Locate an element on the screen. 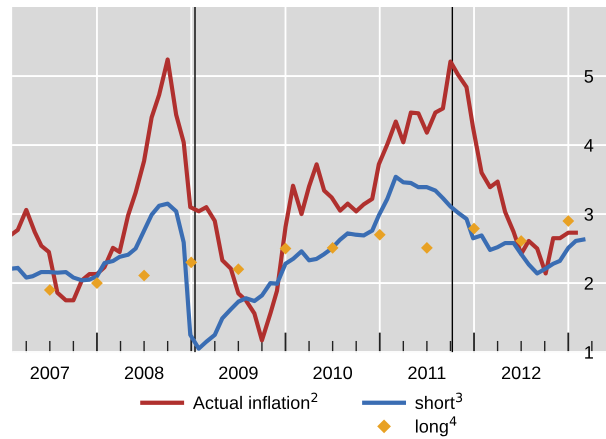  x-tick-label: 2012 is located at coordinates (521, 373).